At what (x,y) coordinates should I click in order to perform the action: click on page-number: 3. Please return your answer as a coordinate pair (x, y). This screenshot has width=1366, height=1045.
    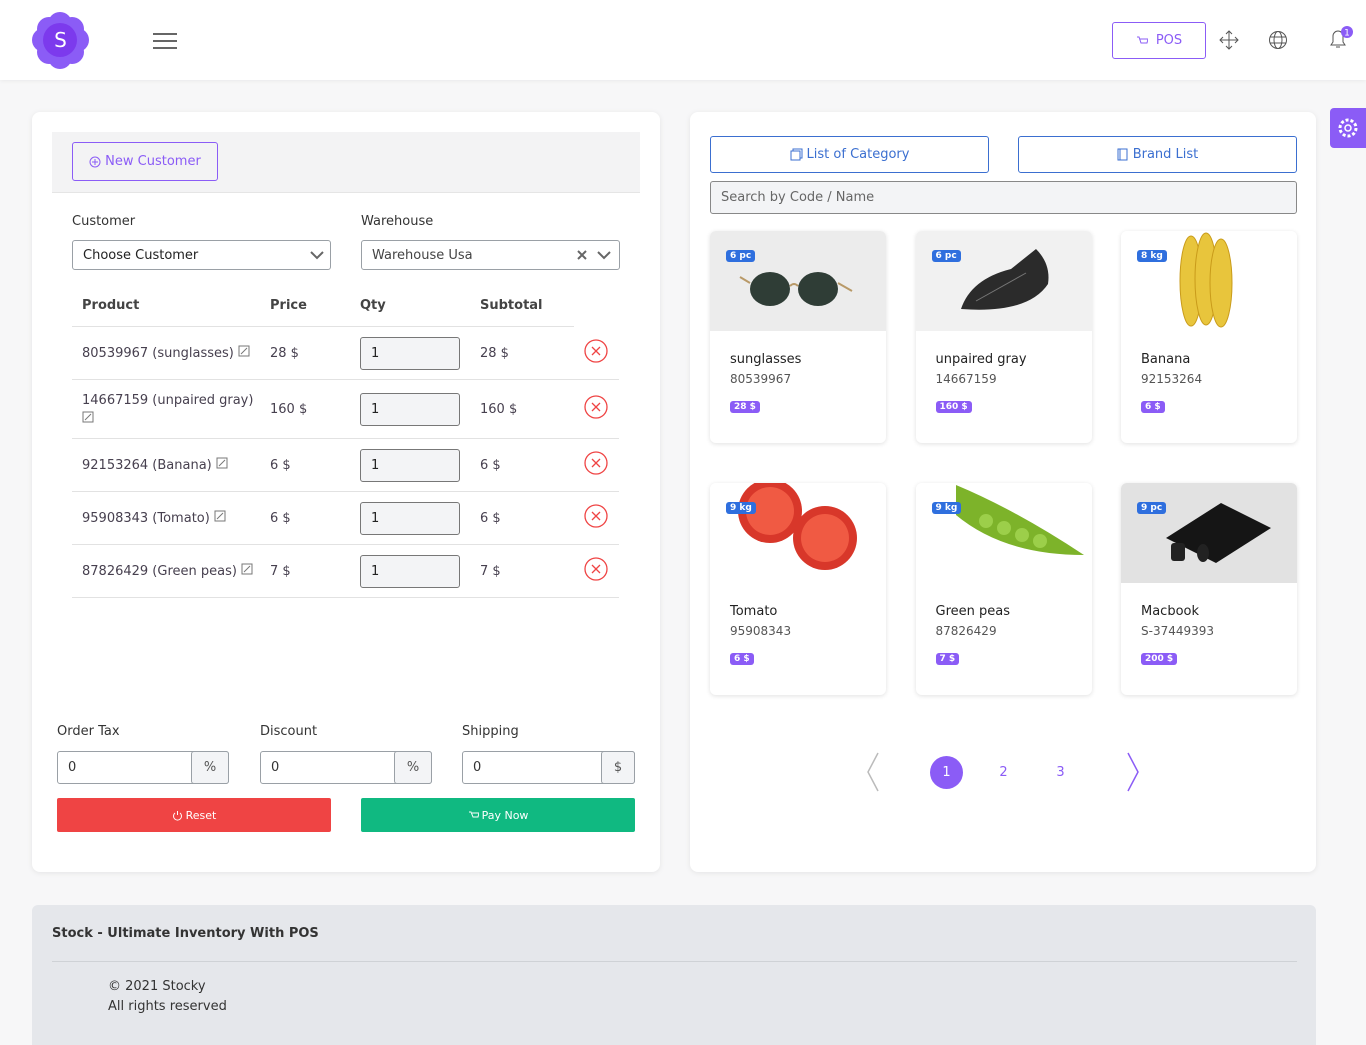
    Looking at the image, I should click on (1060, 772).